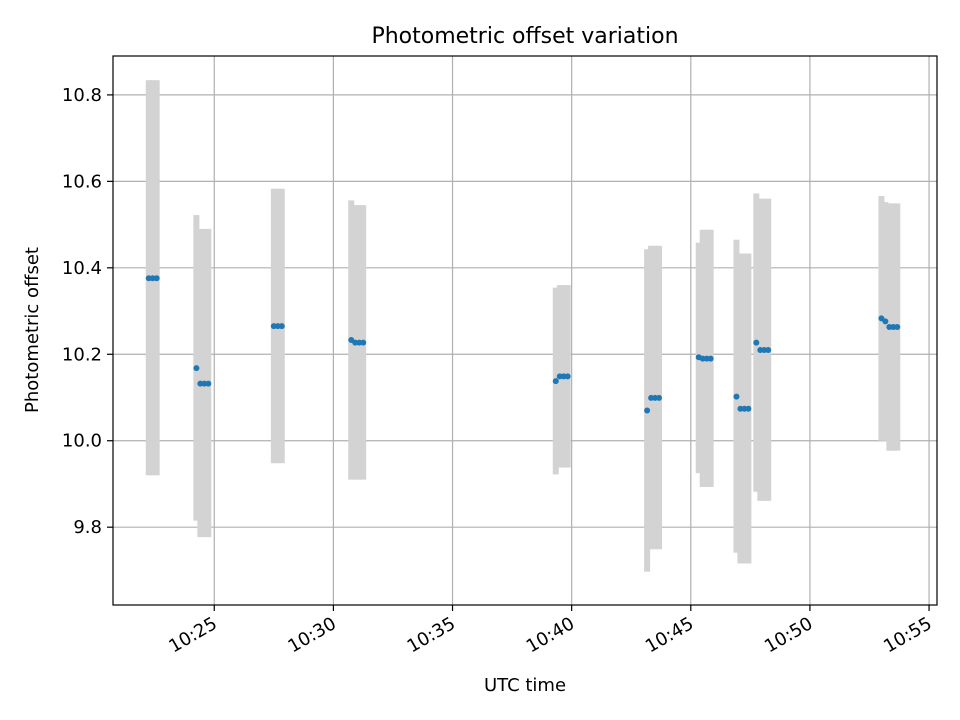  Describe the element at coordinates (525, 685) in the screenshot. I see `x-axis-label: UTC time` at that location.